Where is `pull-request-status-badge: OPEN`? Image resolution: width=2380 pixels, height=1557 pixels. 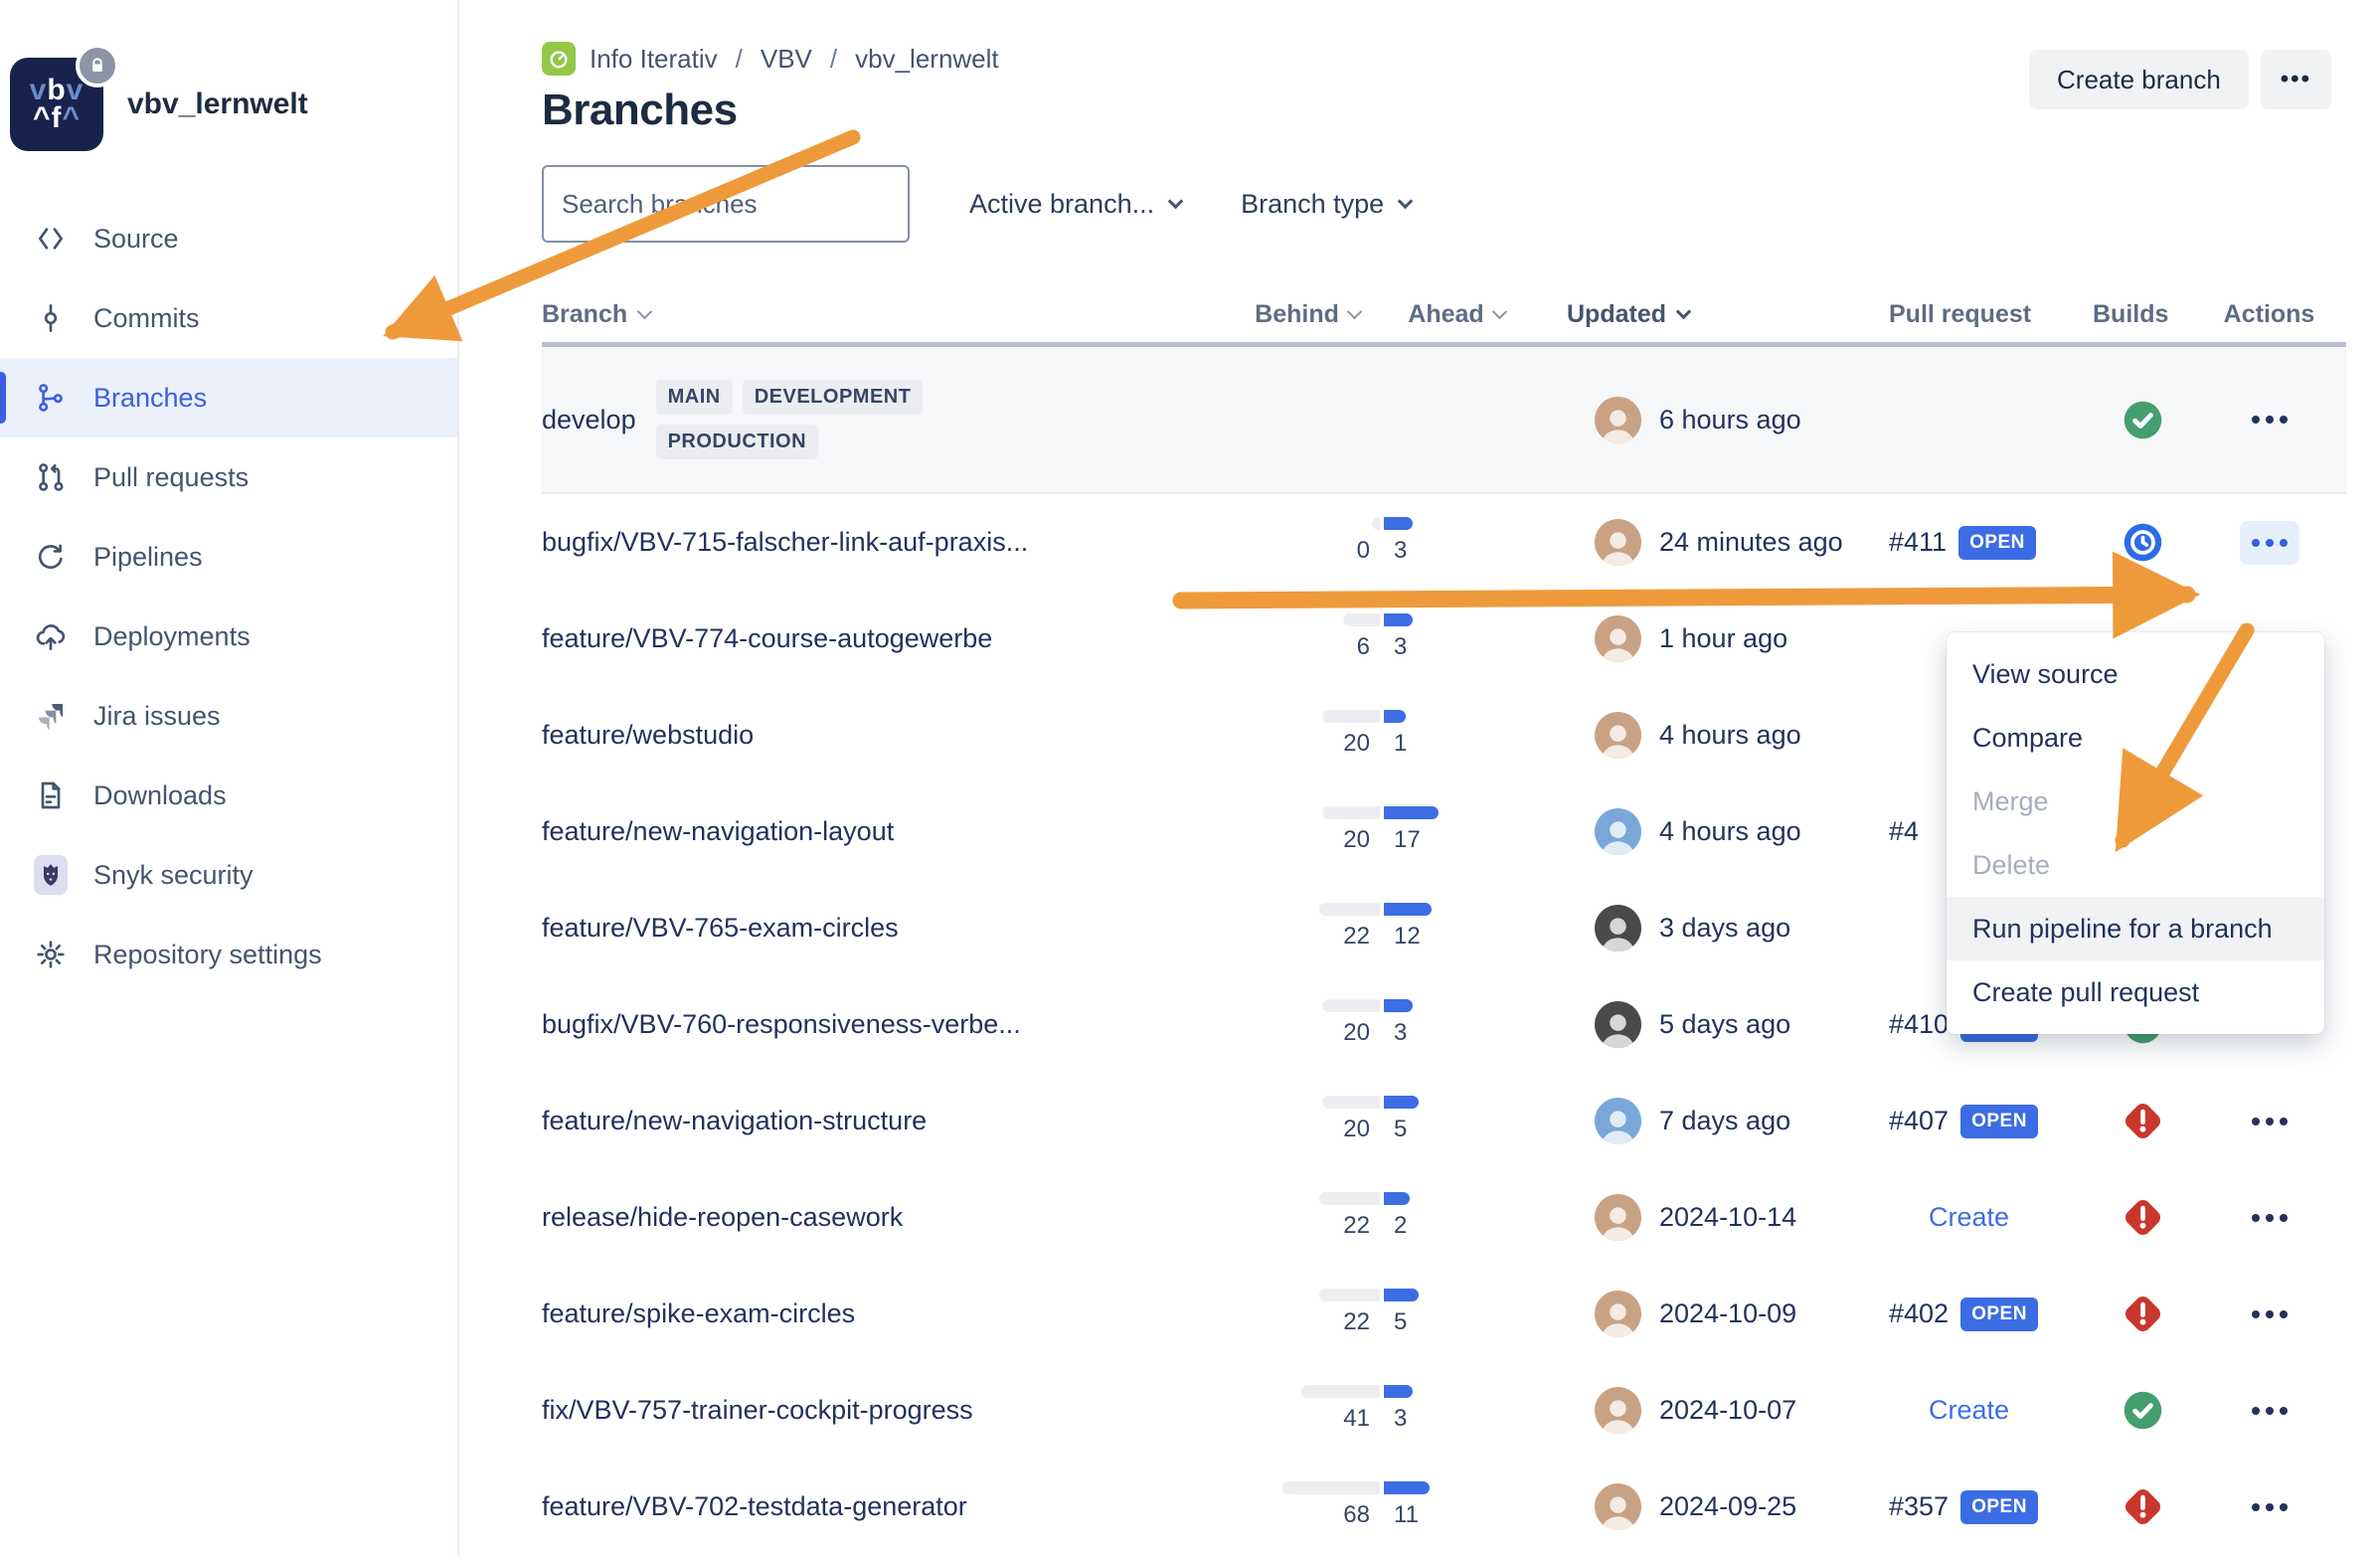 pull-request-status-badge: OPEN is located at coordinates (1999, 1121).